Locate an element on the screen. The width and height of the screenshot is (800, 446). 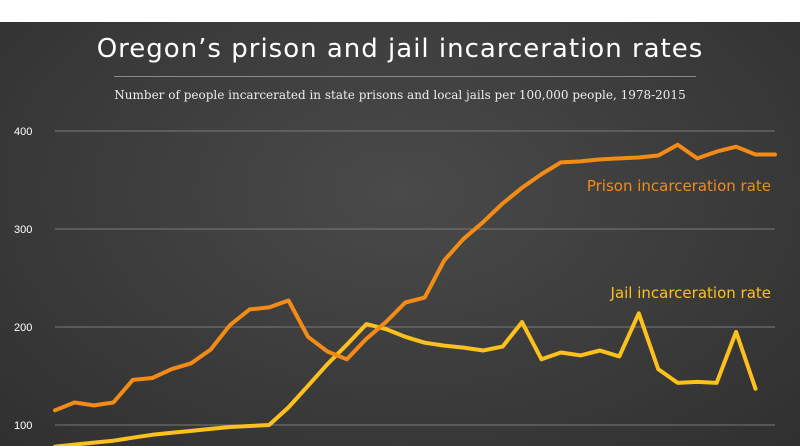
prison-series-label: Prison incarceration rate is located at coordinates (679, 186).